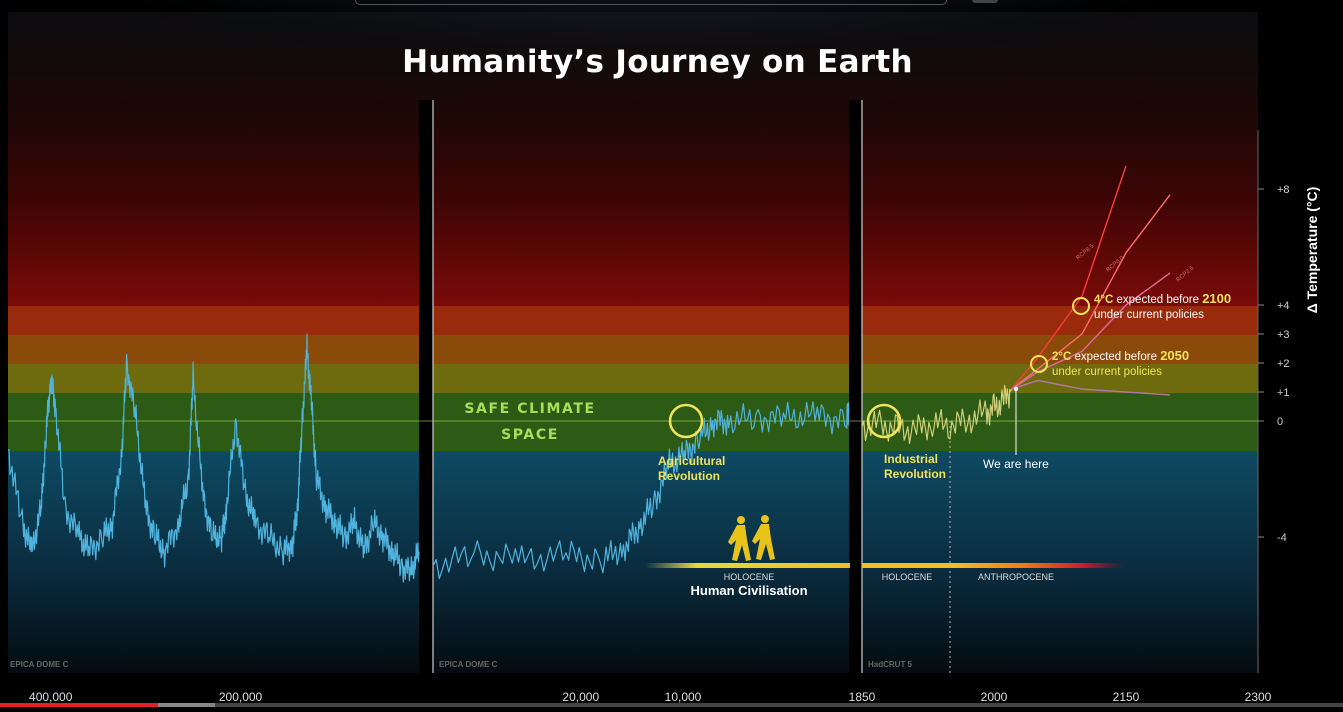  I want to click on right-frame-strip, so click(1300, 352).